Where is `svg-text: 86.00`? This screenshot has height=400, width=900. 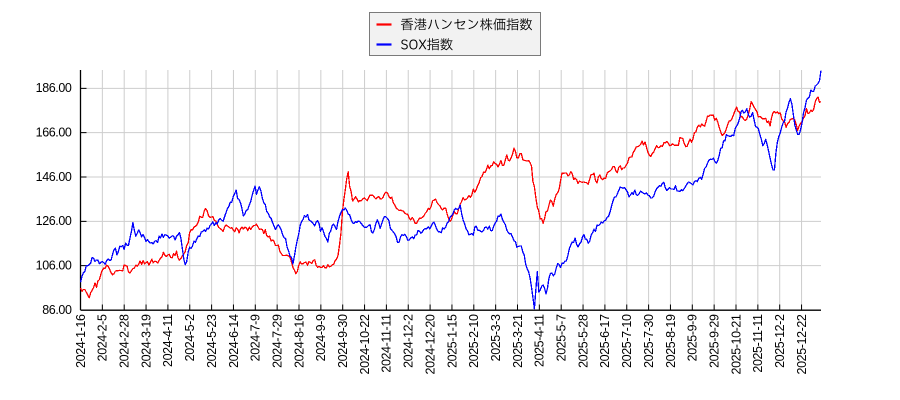 svg-text: 86.00 is located at coordinates (57, 310).